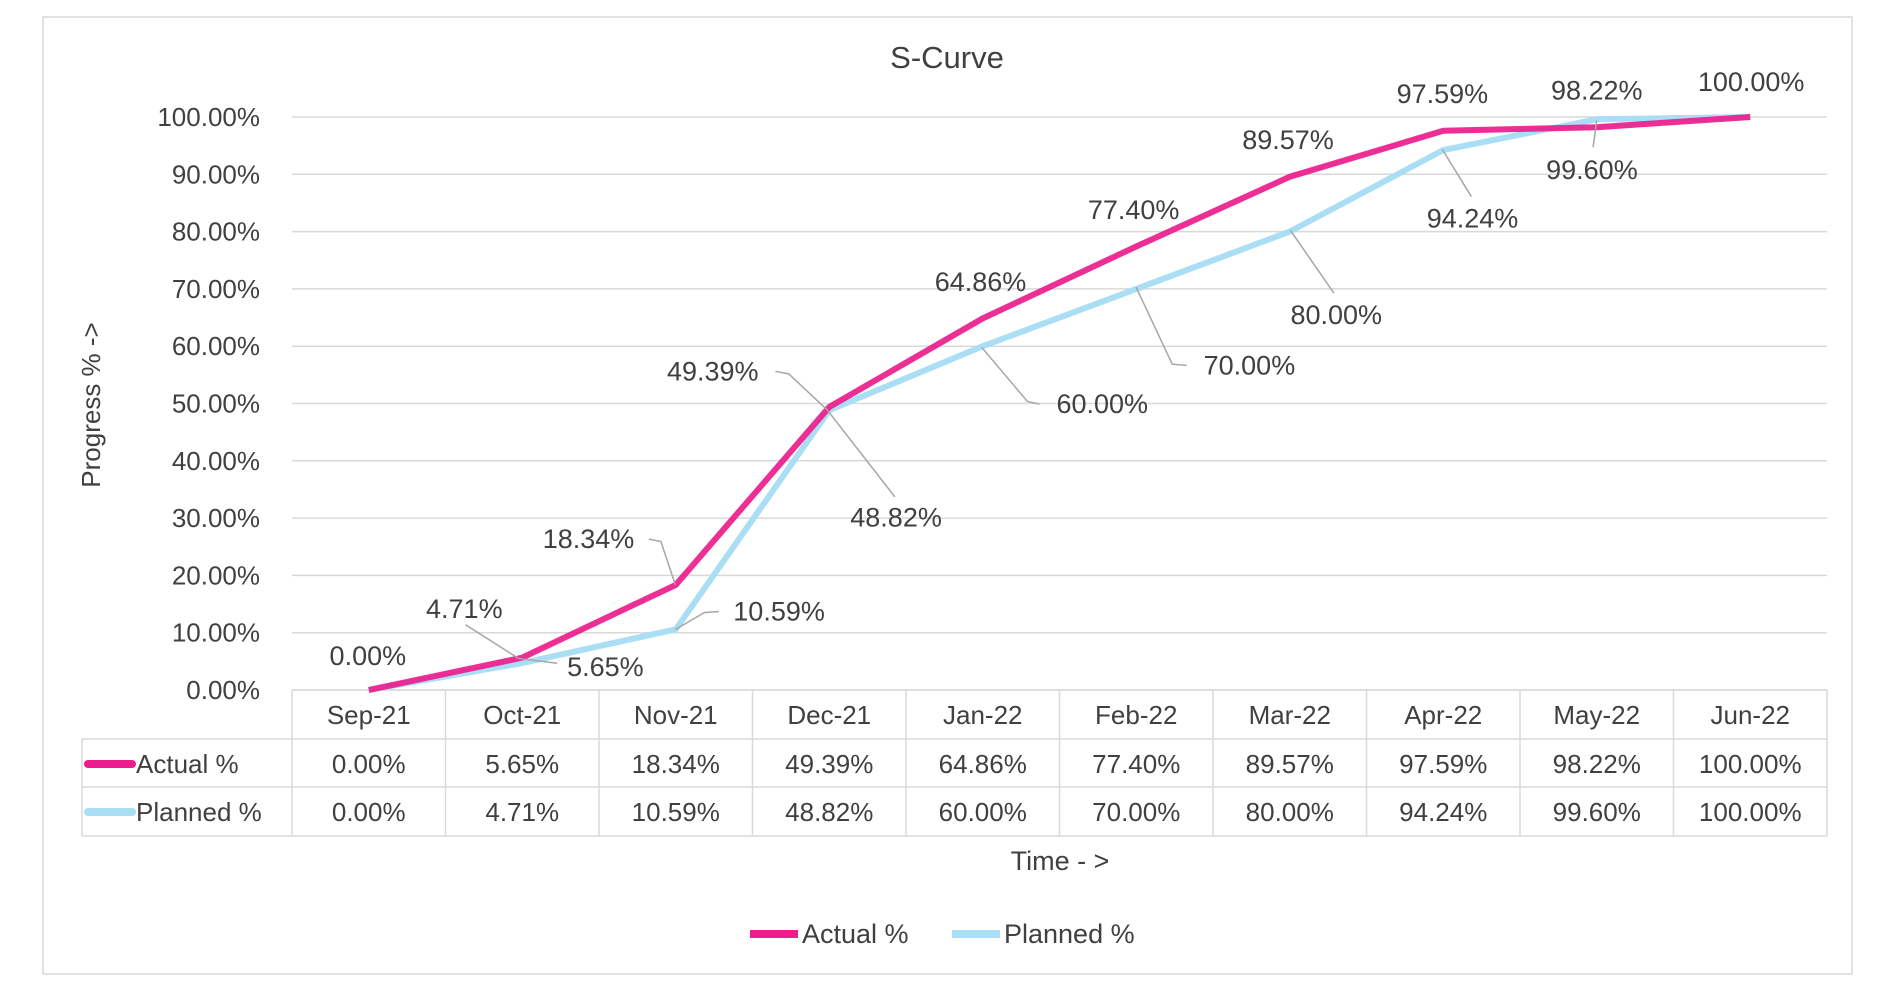 This screenshot has height=988, width=1881. Describe the element at coordinates (216, 461) in the screenshot. I see `y-tick-label: 40.00%` at that location.